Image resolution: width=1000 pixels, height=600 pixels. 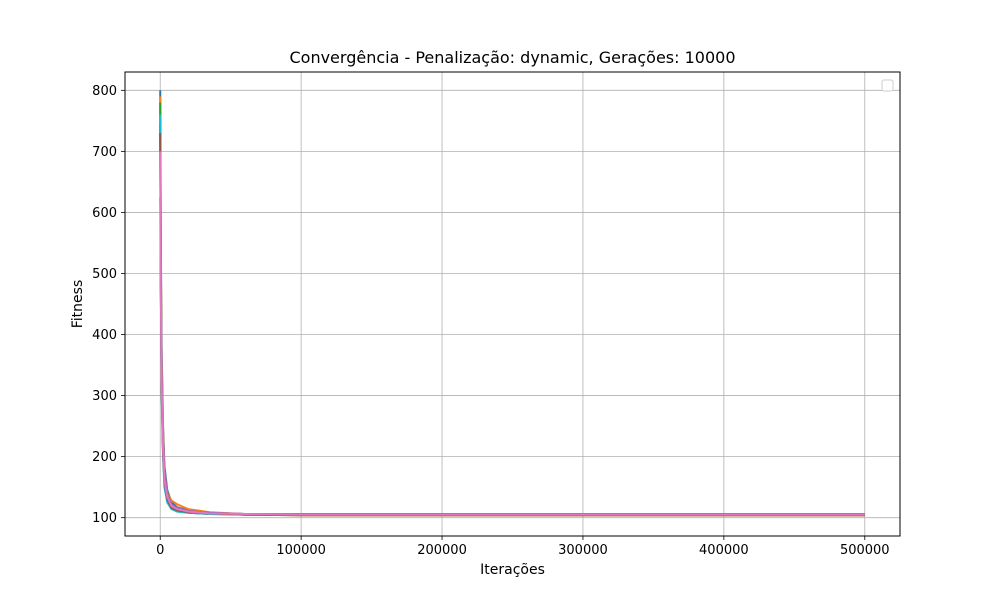 What do you see at coordinates (104, 91) in the screenshot?
I see `y-tick-label: 800` at bounding box center [104, 91].